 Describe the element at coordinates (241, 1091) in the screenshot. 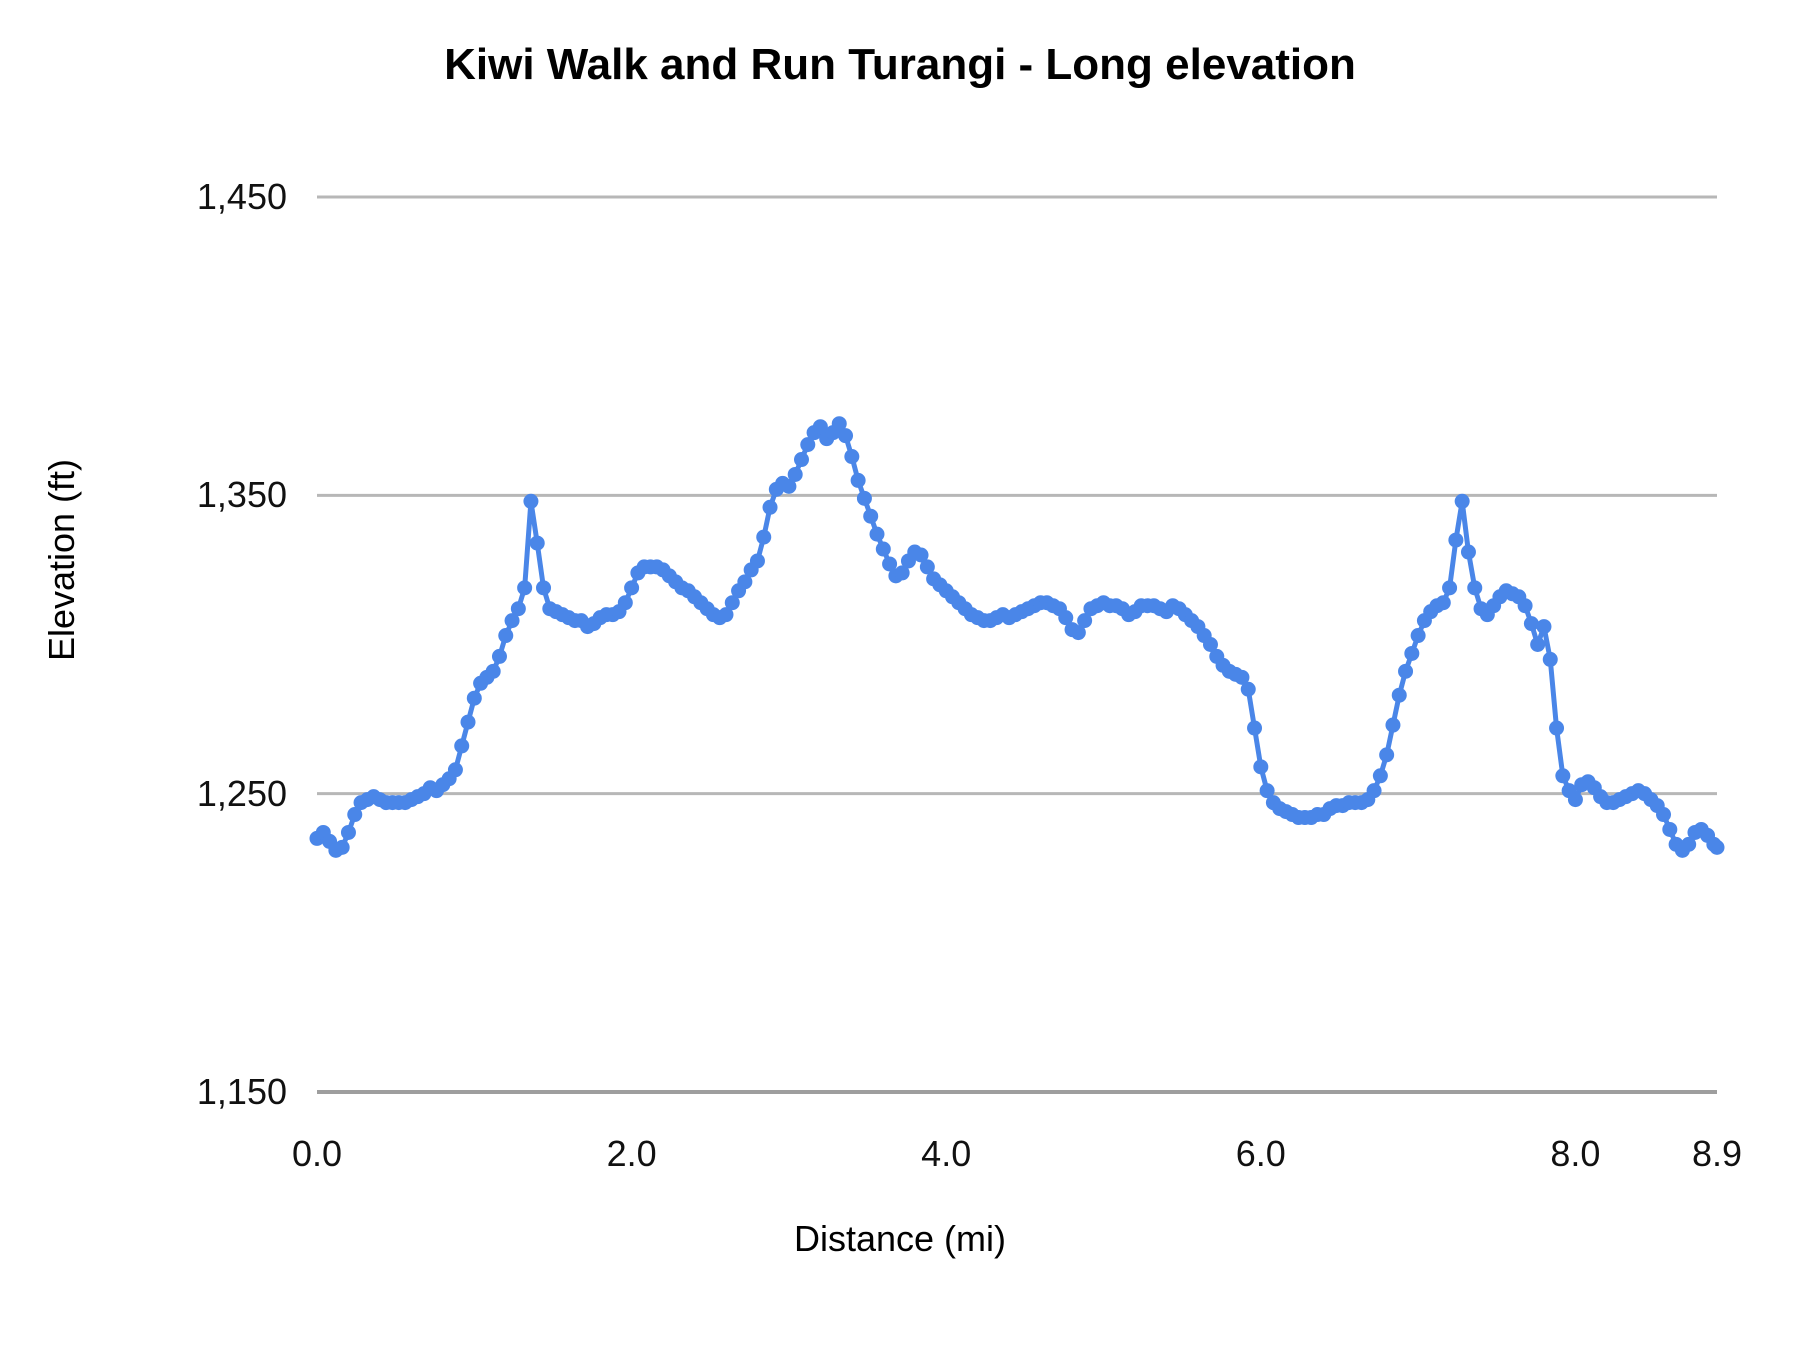

I see `y-tick-label: 1,150` at that location.